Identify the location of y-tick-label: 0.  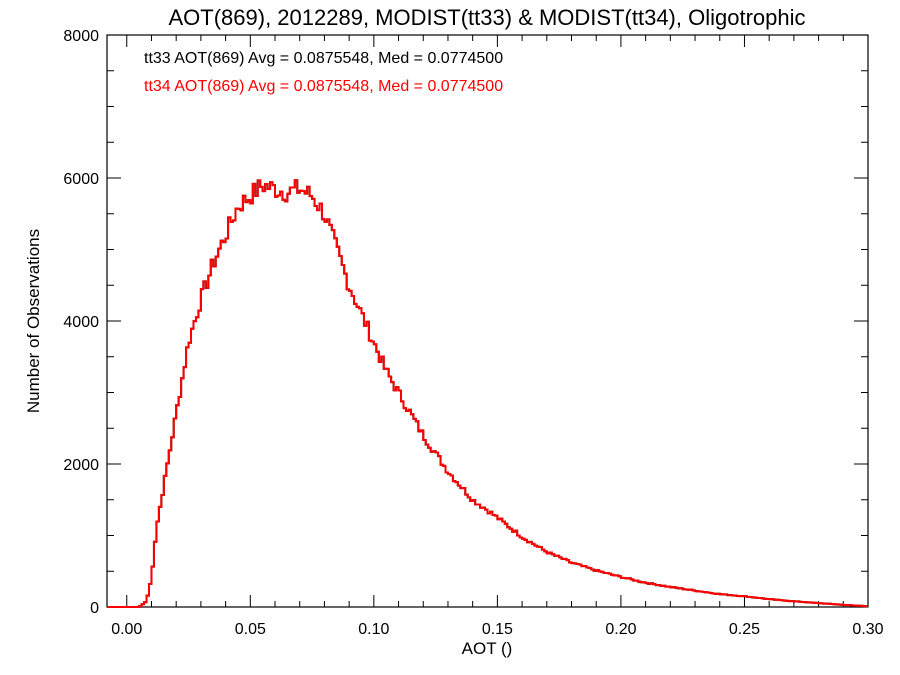
(94, 608).